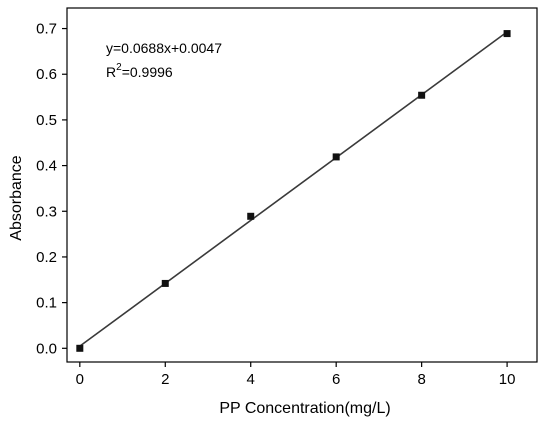 Image resolution: width=550 pixels, height=422 pixels. Describe the element at coordinates (46, 348) in the screenshot. I see `y-tick-label: 0.0` at that location.